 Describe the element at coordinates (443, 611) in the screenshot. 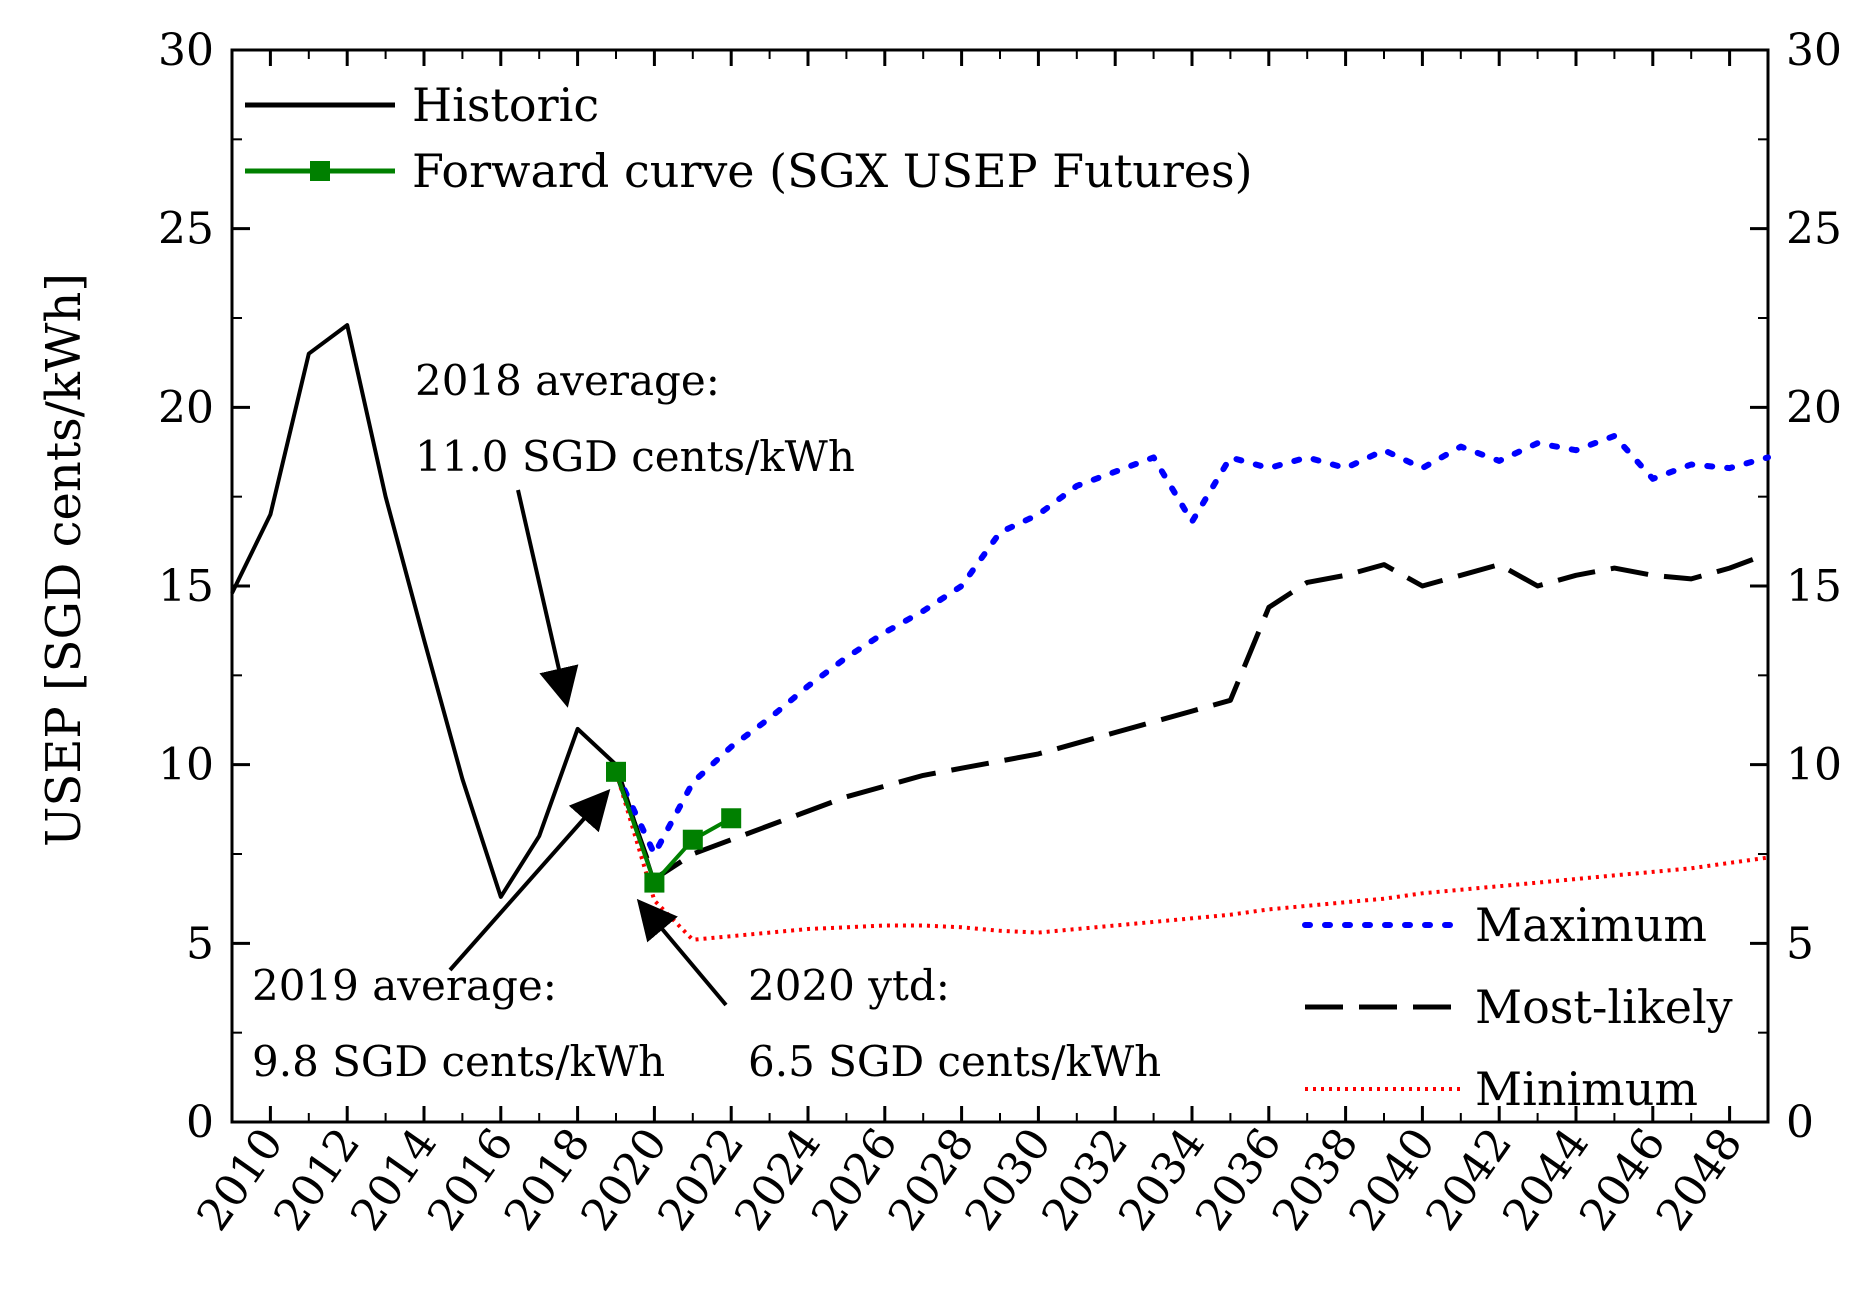

I see `series-line-historic` at that location.